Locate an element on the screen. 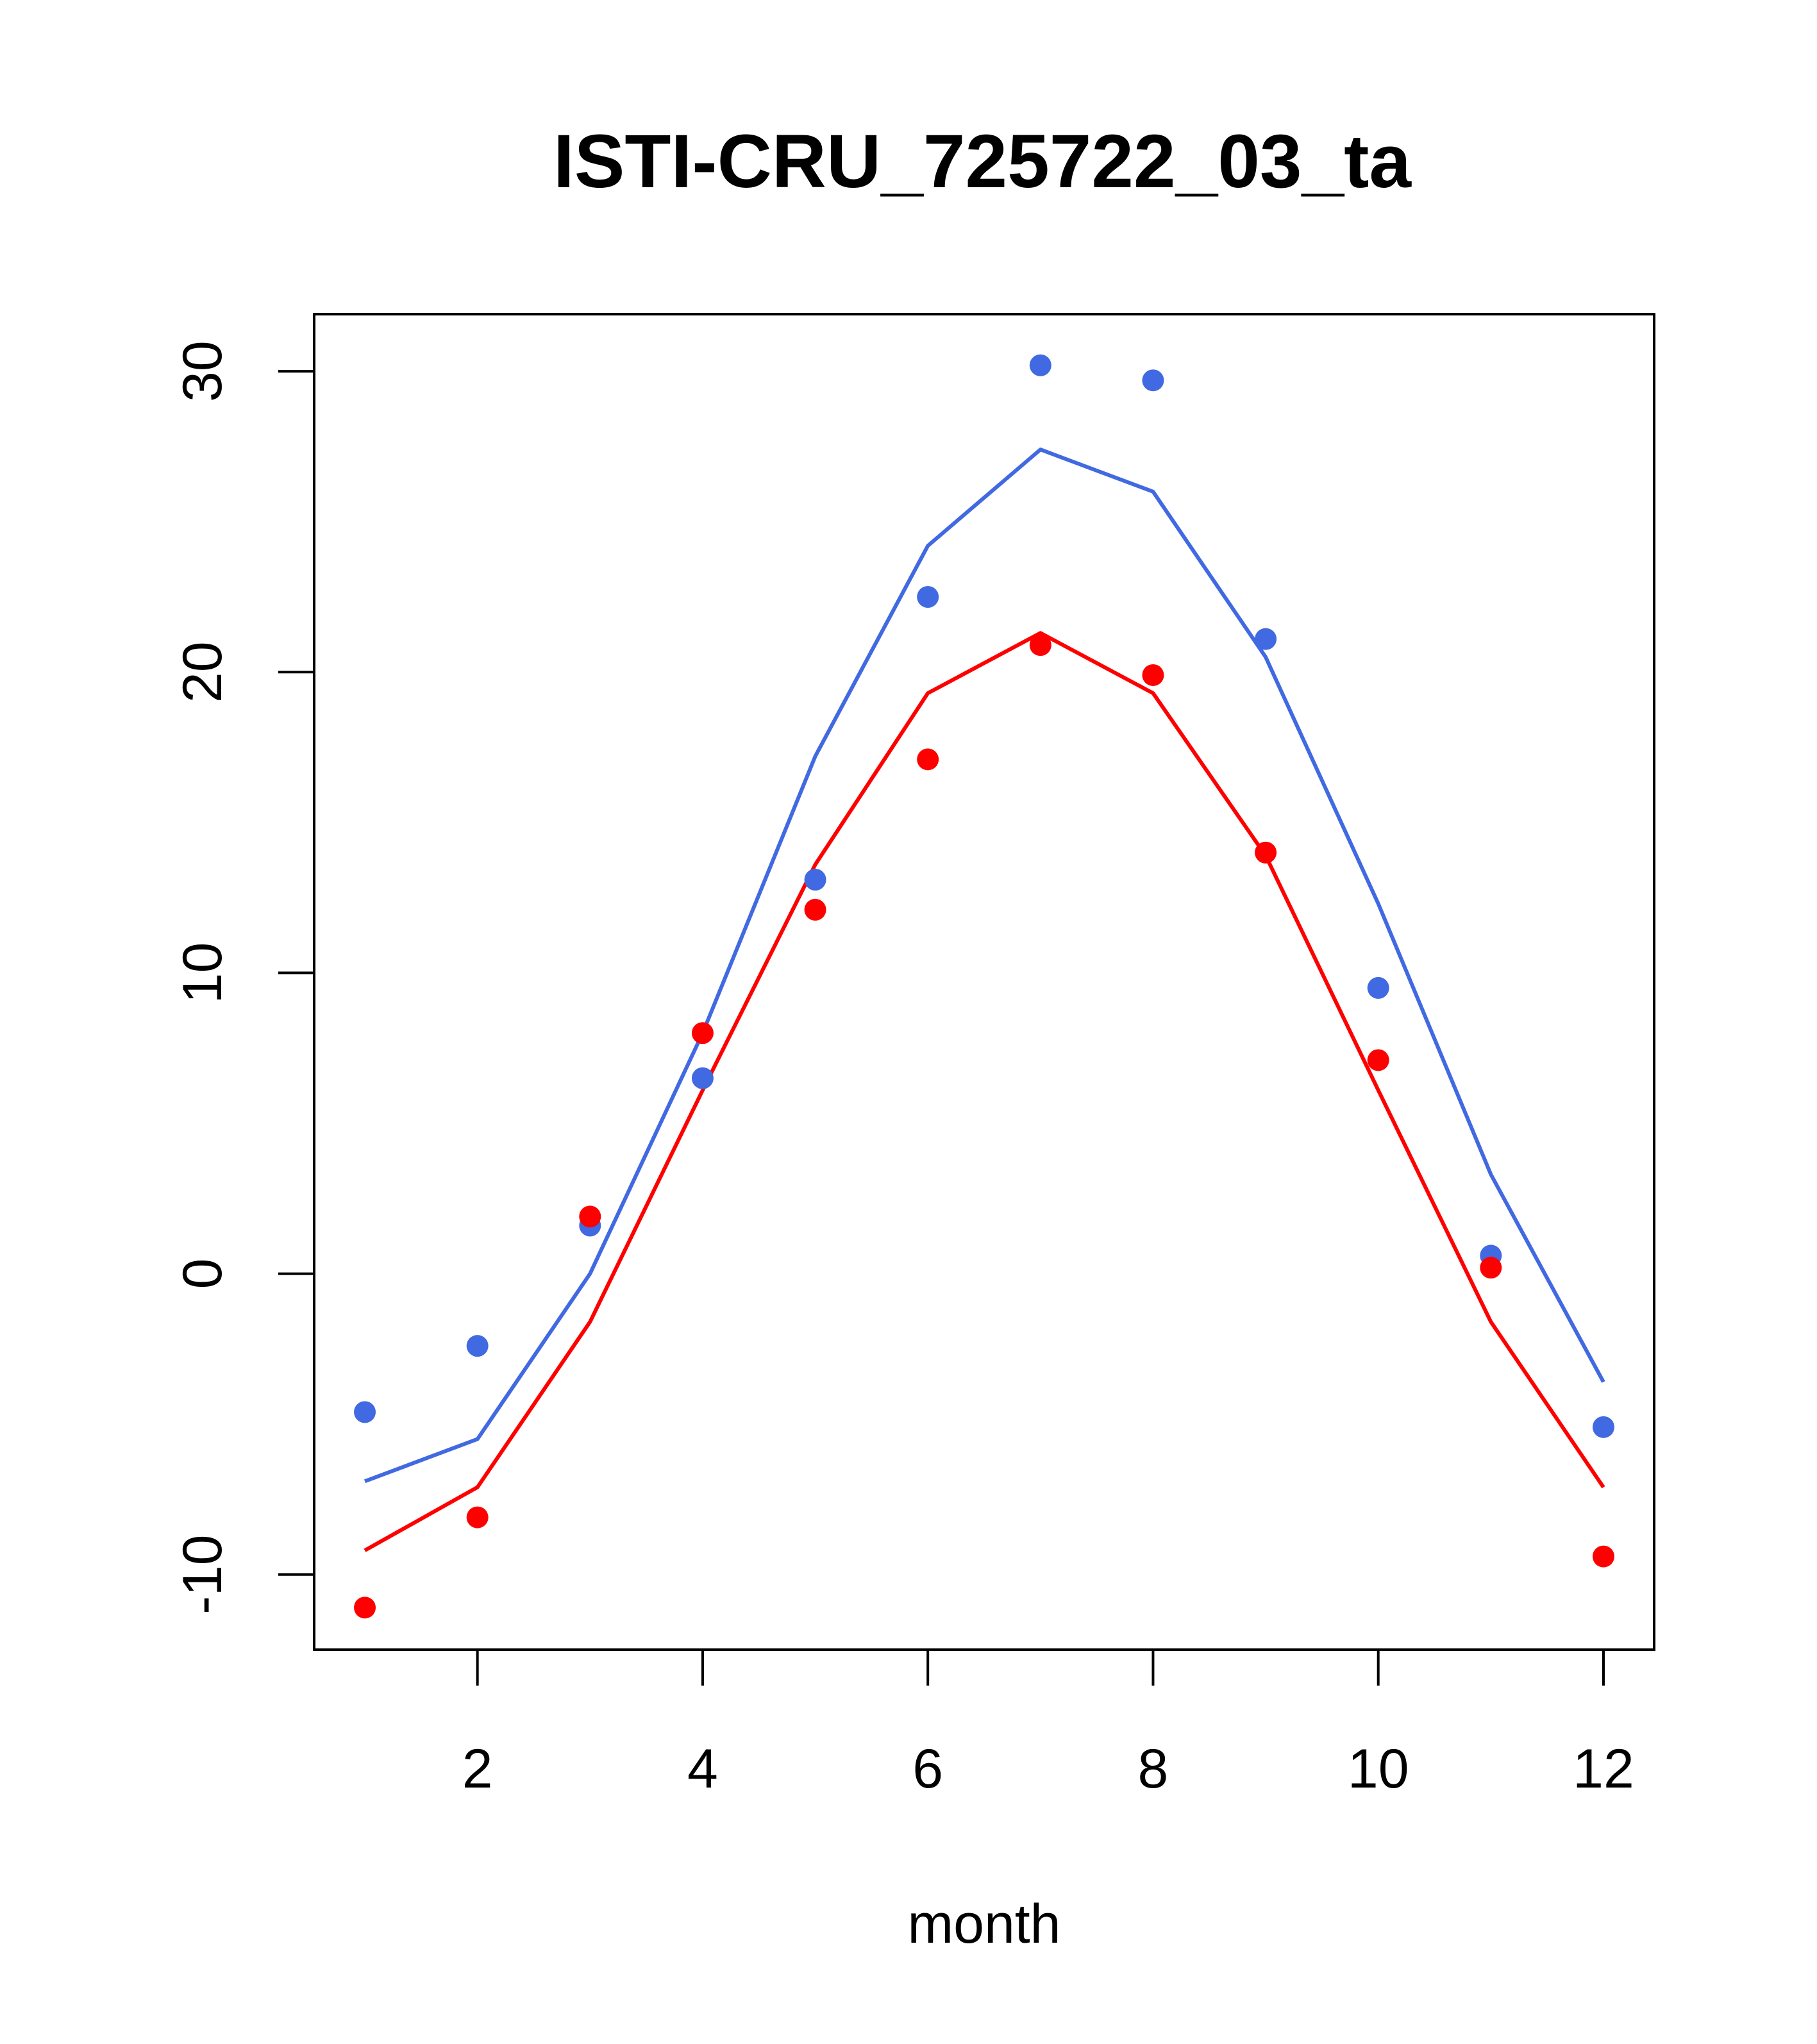  y-tick-label: 20 is located at coordinates (202, 672).